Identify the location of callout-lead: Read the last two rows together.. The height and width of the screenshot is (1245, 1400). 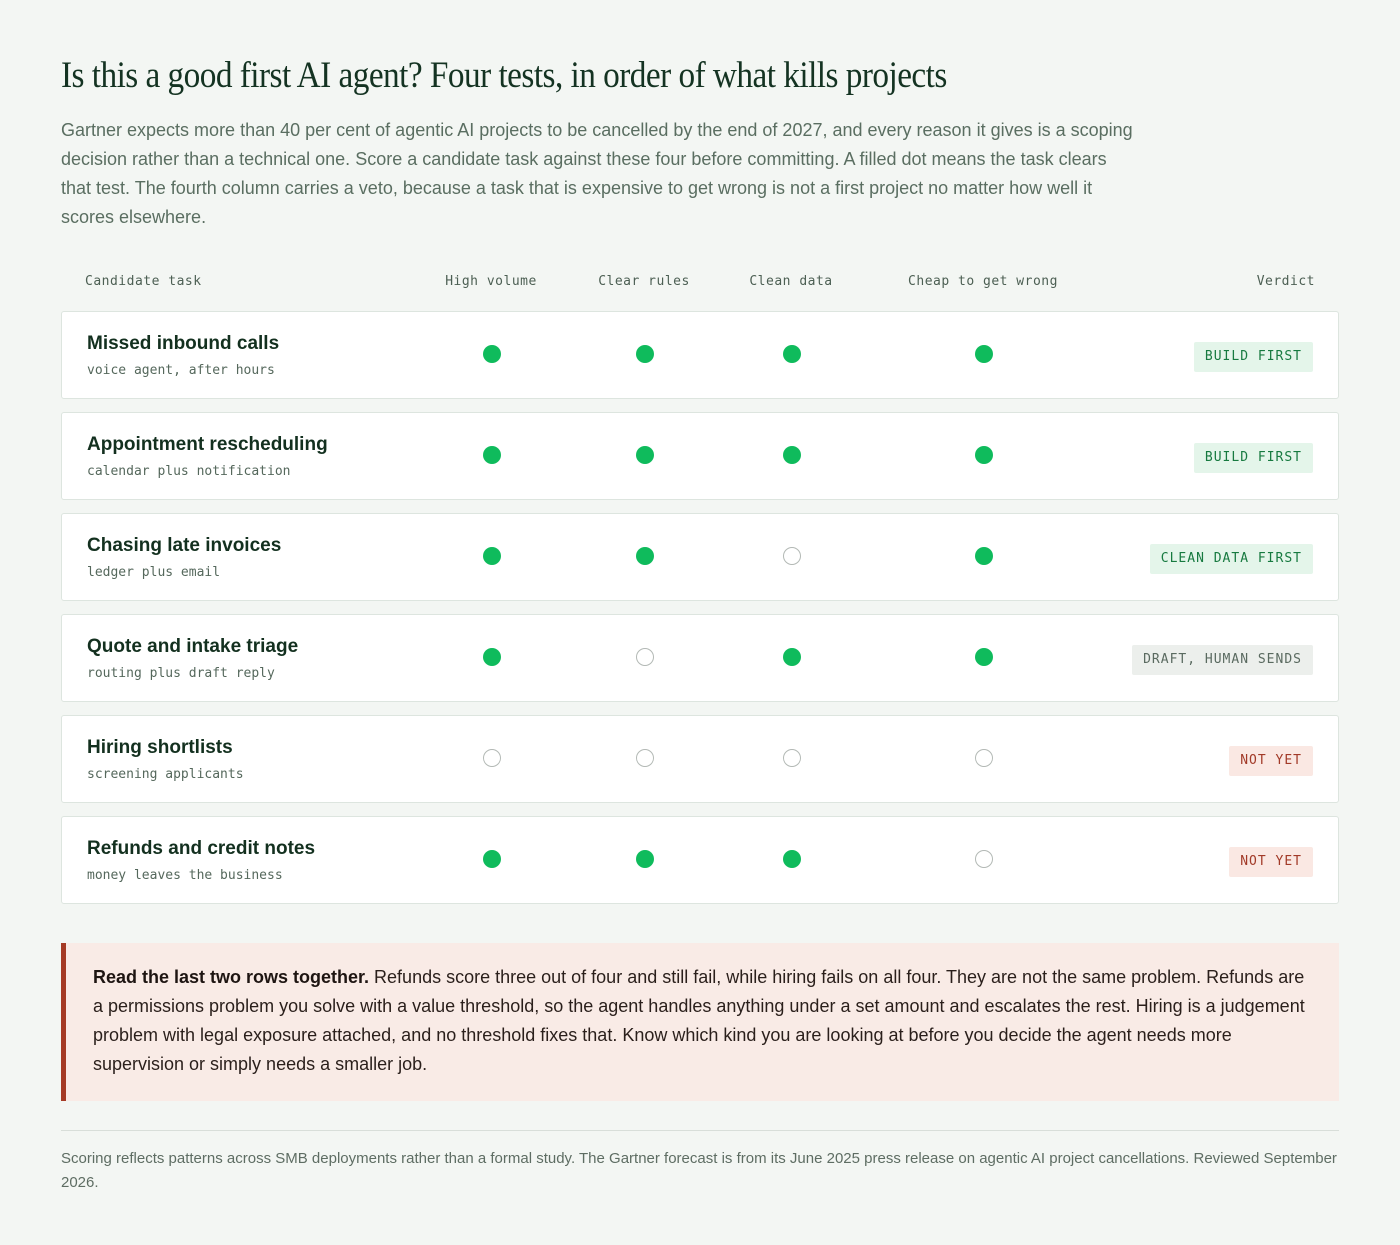
(231, 977).